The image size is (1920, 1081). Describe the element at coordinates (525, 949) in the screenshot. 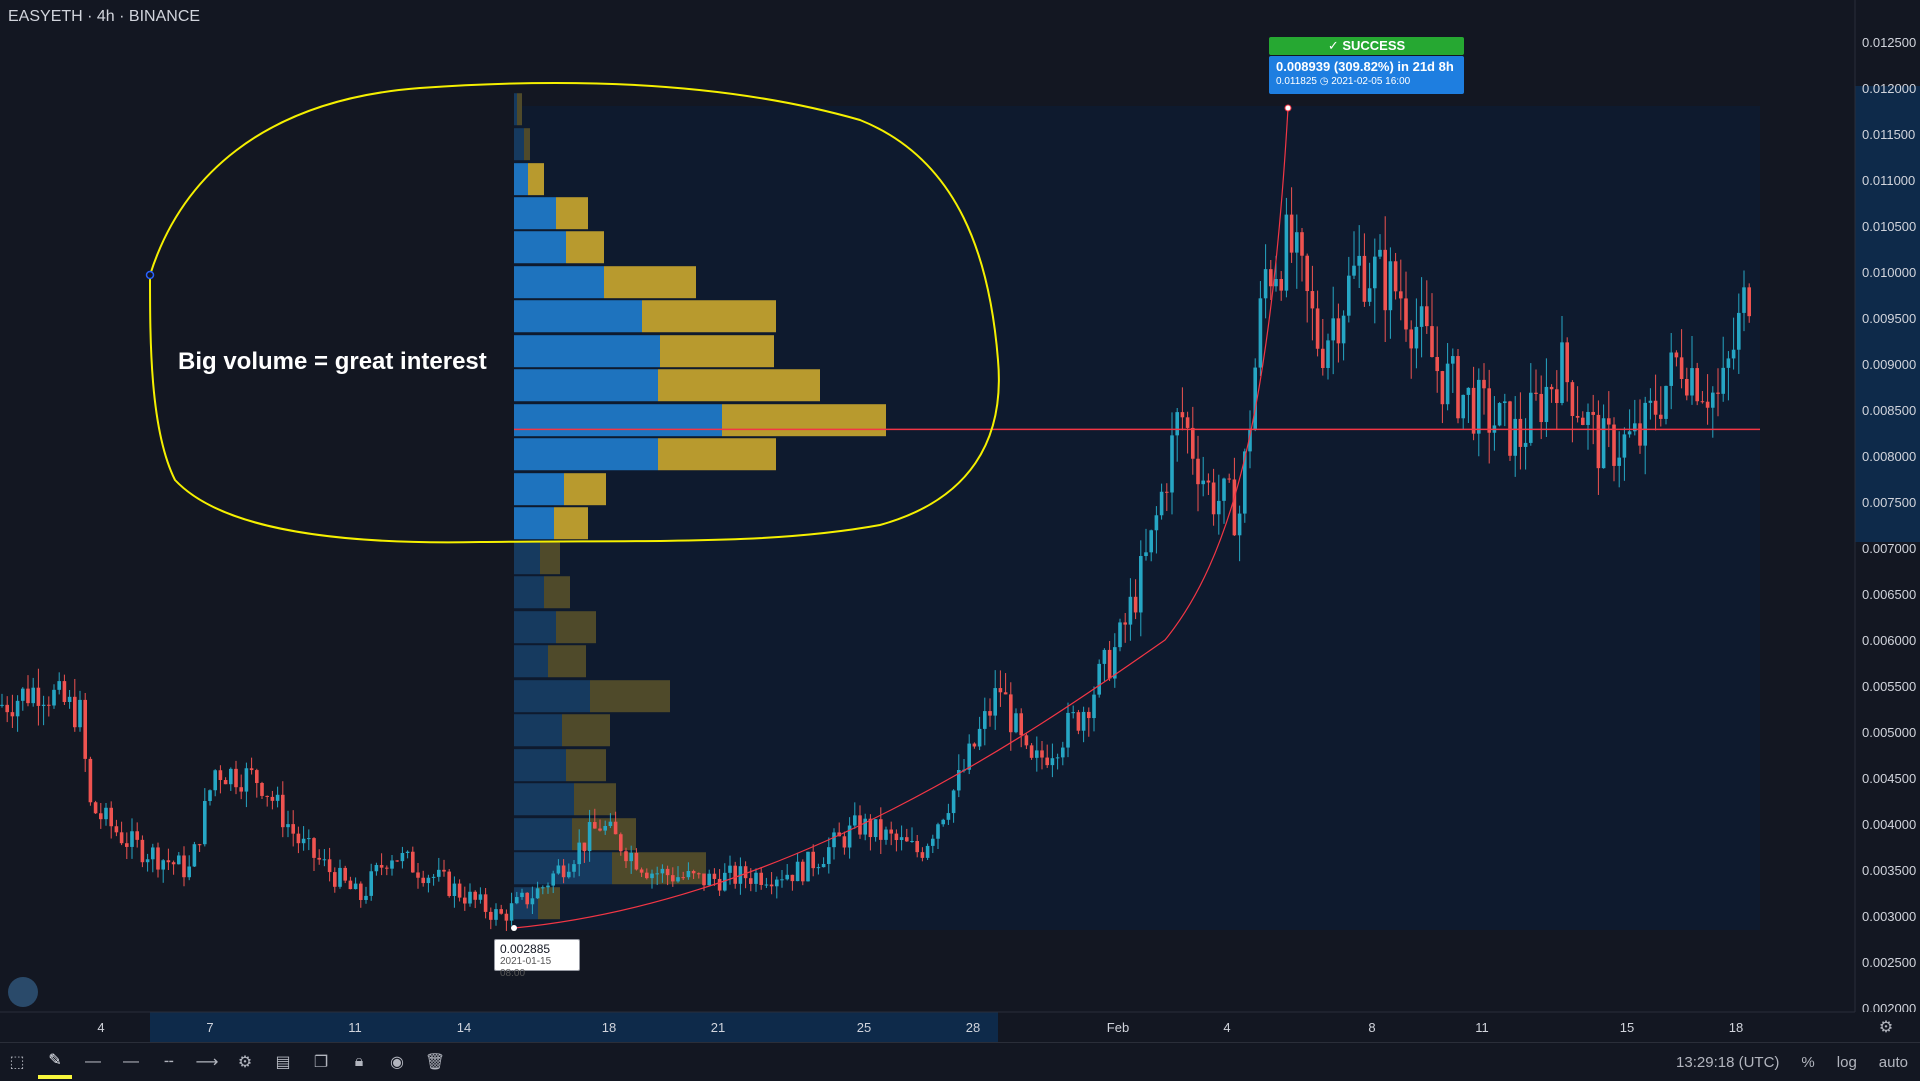

I see `low-price-text: 0.002885` at that location.